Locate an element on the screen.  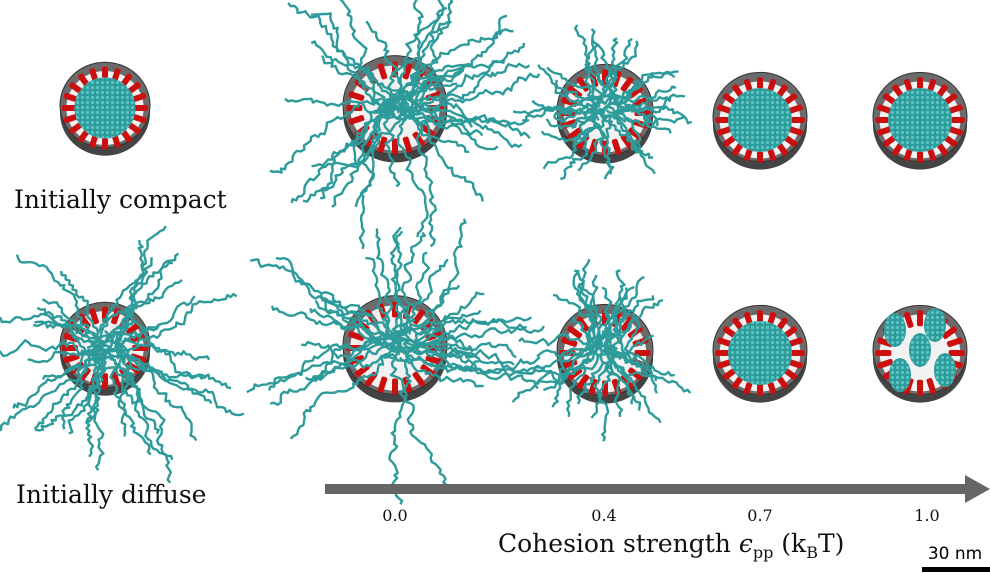
axis-label-part: (k is located at coordinates (790, 543).